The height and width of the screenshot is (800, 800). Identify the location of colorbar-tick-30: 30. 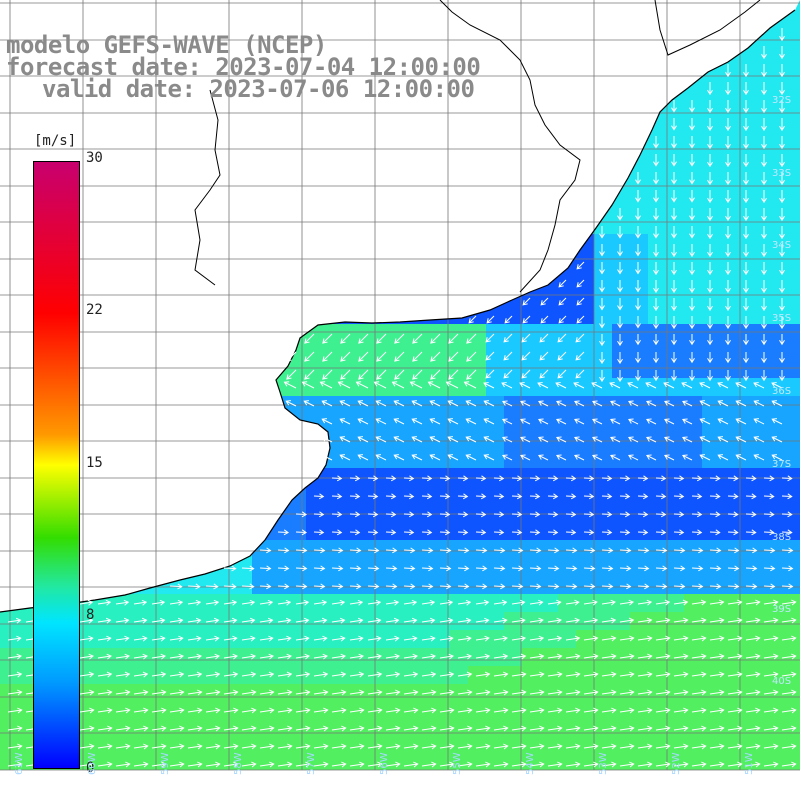
(94, 158).